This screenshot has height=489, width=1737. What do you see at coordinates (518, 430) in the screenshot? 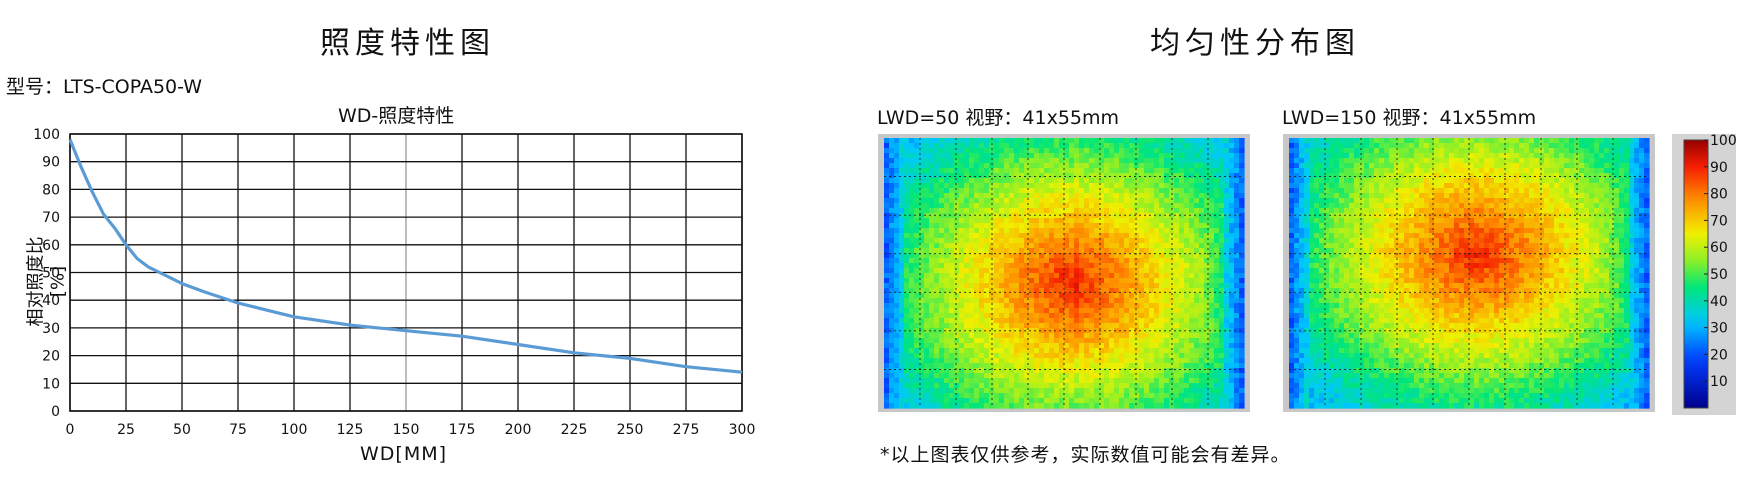
I see `x-tick-label: 200` at bounding box center [518, 430].